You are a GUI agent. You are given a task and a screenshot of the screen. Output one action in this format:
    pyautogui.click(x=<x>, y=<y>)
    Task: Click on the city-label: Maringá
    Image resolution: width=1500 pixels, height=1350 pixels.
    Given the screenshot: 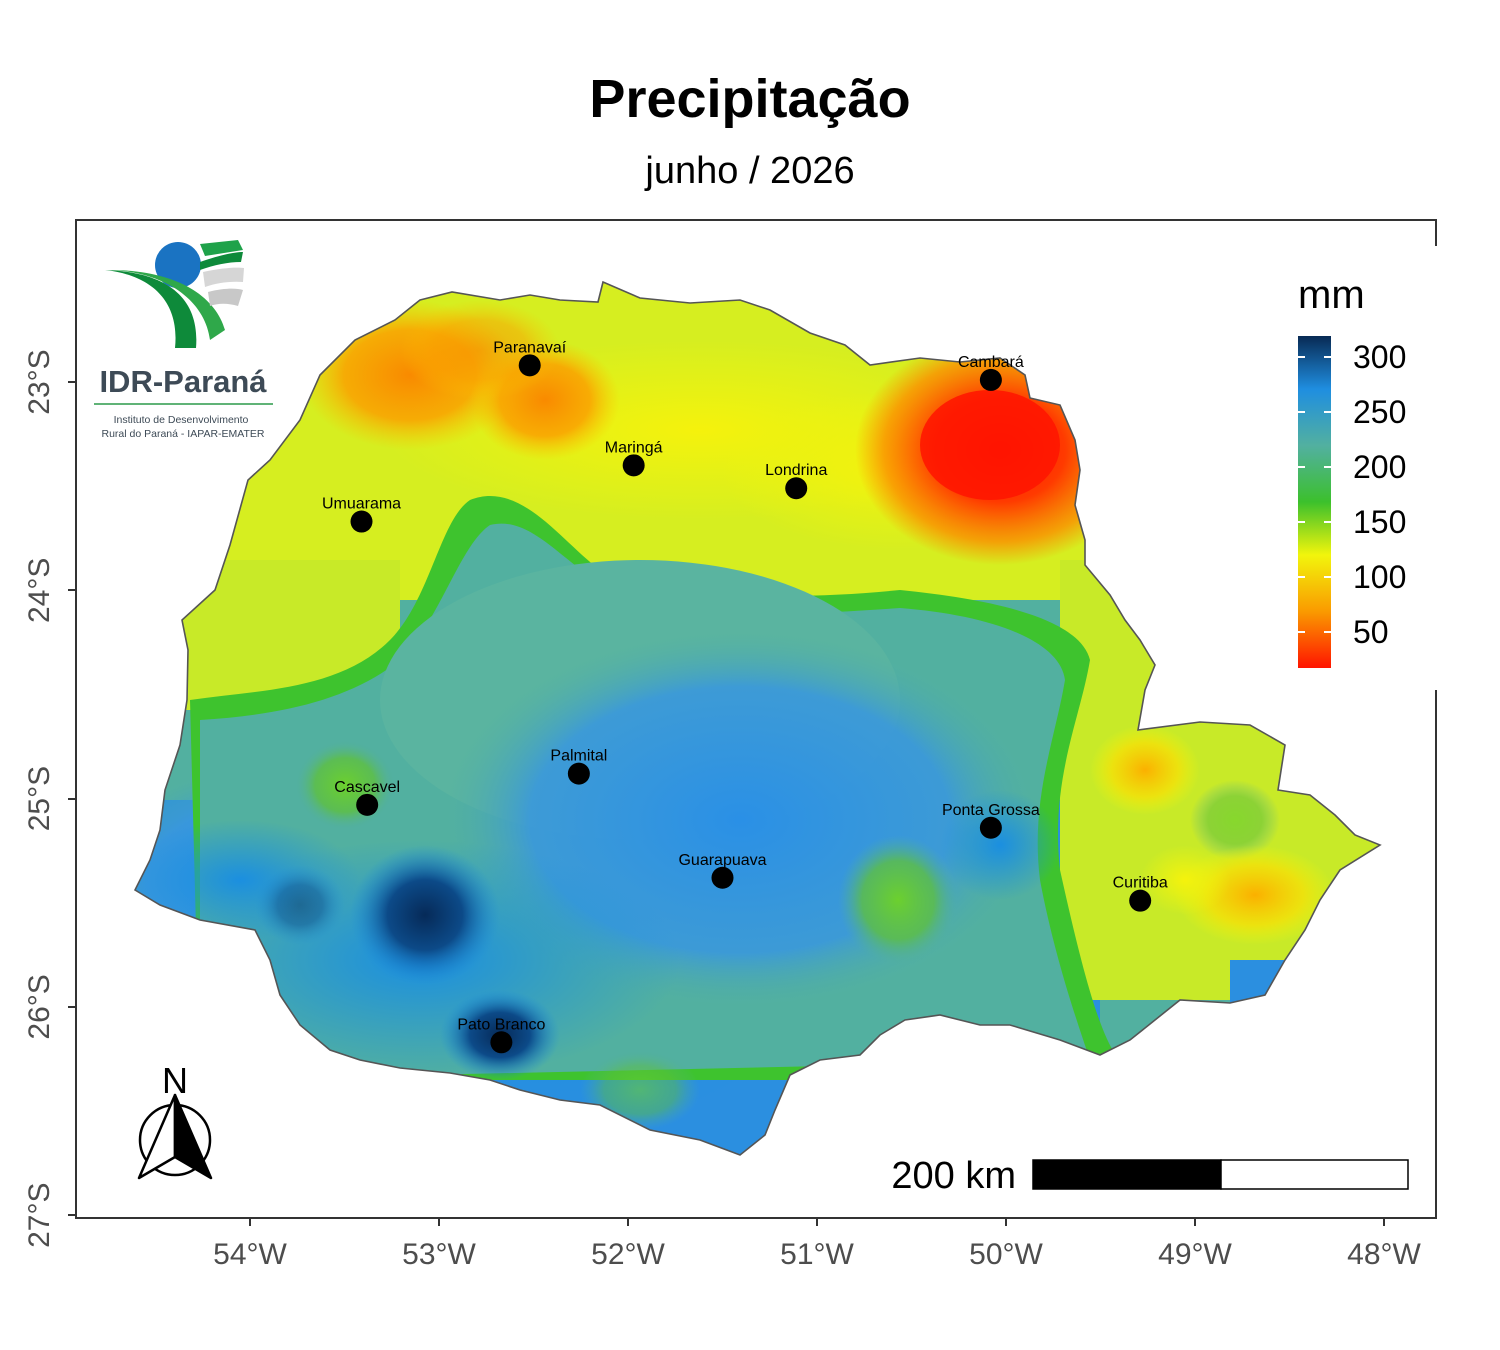 What is the action you would take?
    pyautogui.click(x=634, y=447)
    